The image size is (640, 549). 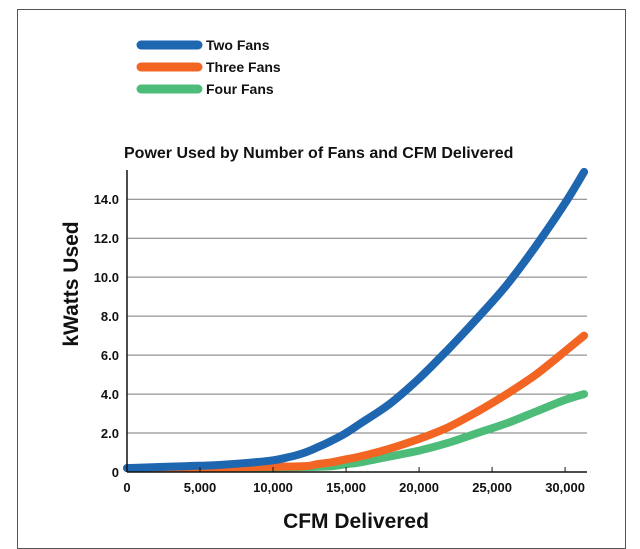 I want to click on x-axis-label: CFM Delivered, so click(x=356, y=521).